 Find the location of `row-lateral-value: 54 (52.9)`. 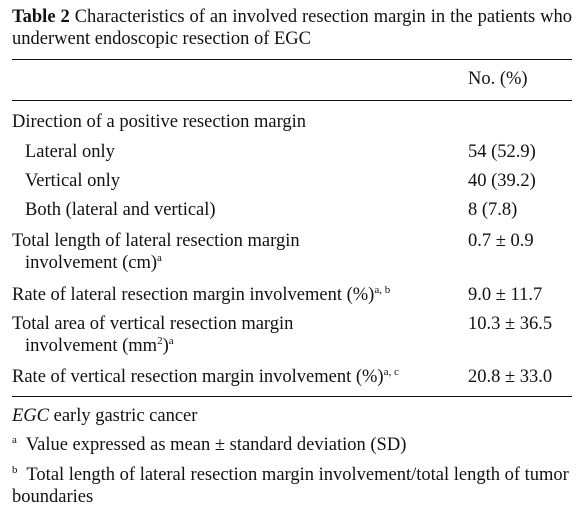

row-lateral-value: 54 (52.9) is located at coordinates (502, 152).